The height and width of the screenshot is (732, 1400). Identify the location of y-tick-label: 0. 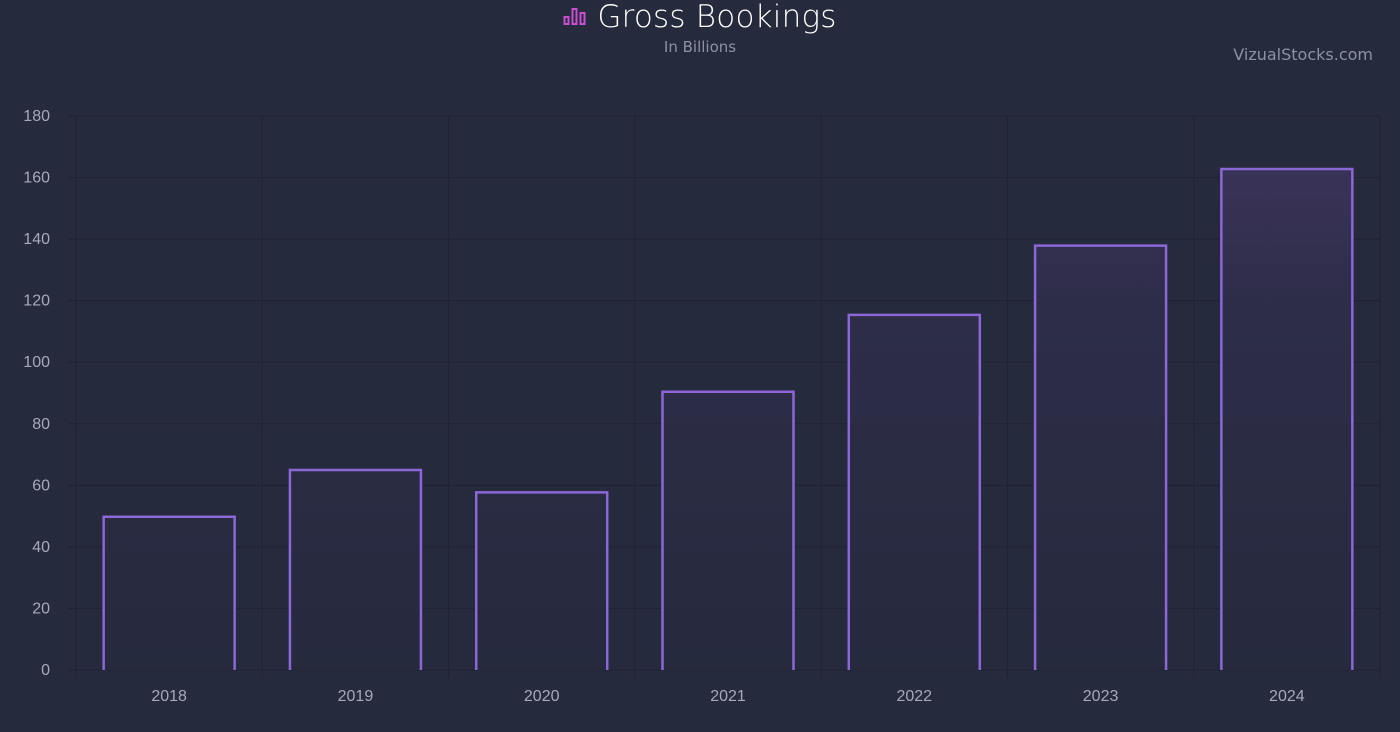
(45, 670).